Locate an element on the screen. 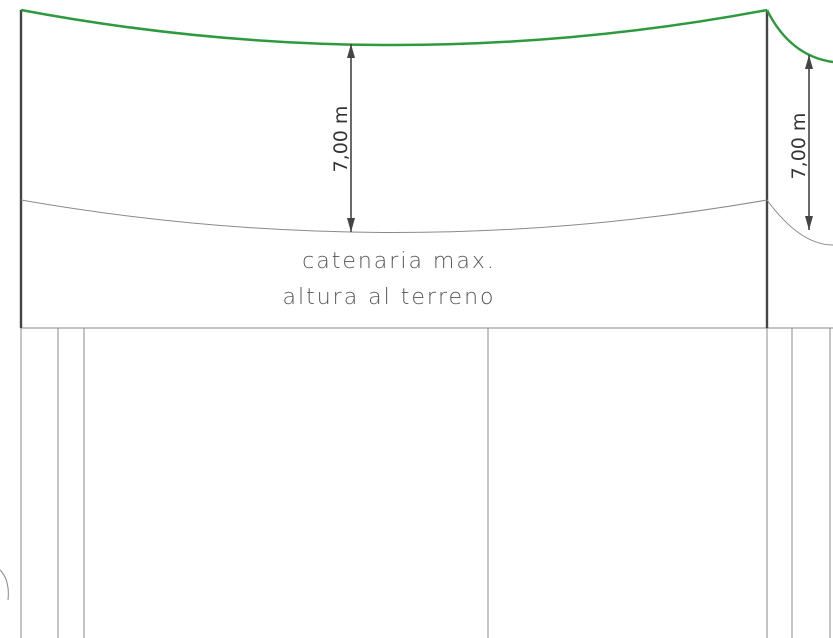 The height and width of the screenshot is (638, 833). catenary-next-span is located at coordinates (799, 222).